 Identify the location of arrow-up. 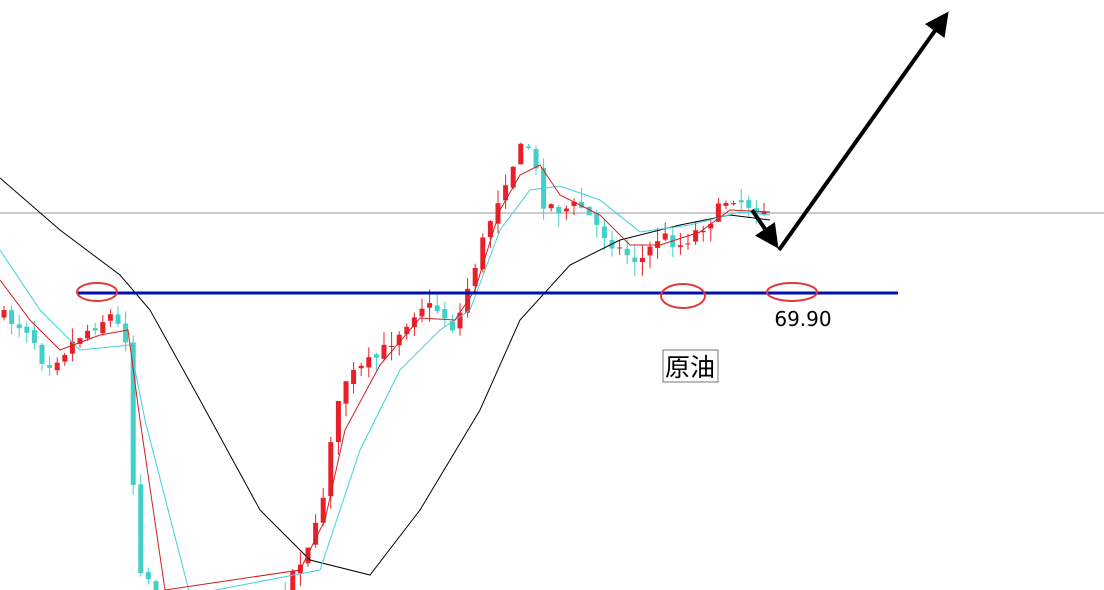
(863, 131).